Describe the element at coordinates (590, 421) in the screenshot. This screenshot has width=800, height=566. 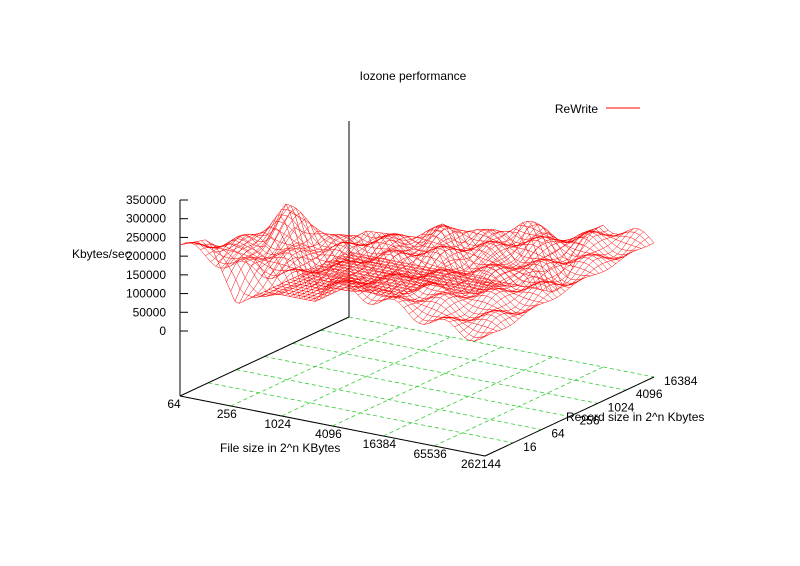
I see `y-tick-label: 256` at that location.